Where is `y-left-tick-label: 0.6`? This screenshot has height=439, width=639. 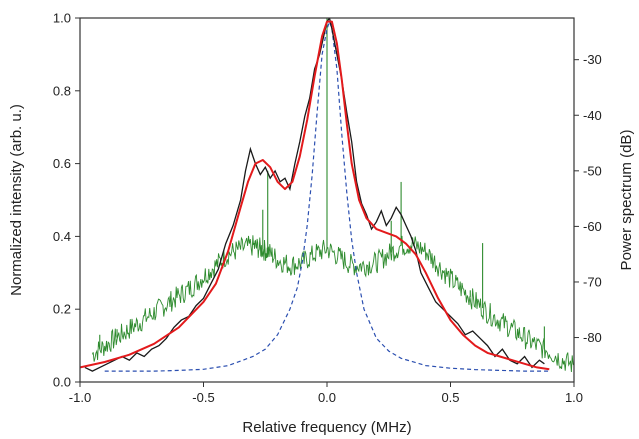
y-left-tick-label: 0.6 is located at coordinates (62, 163).